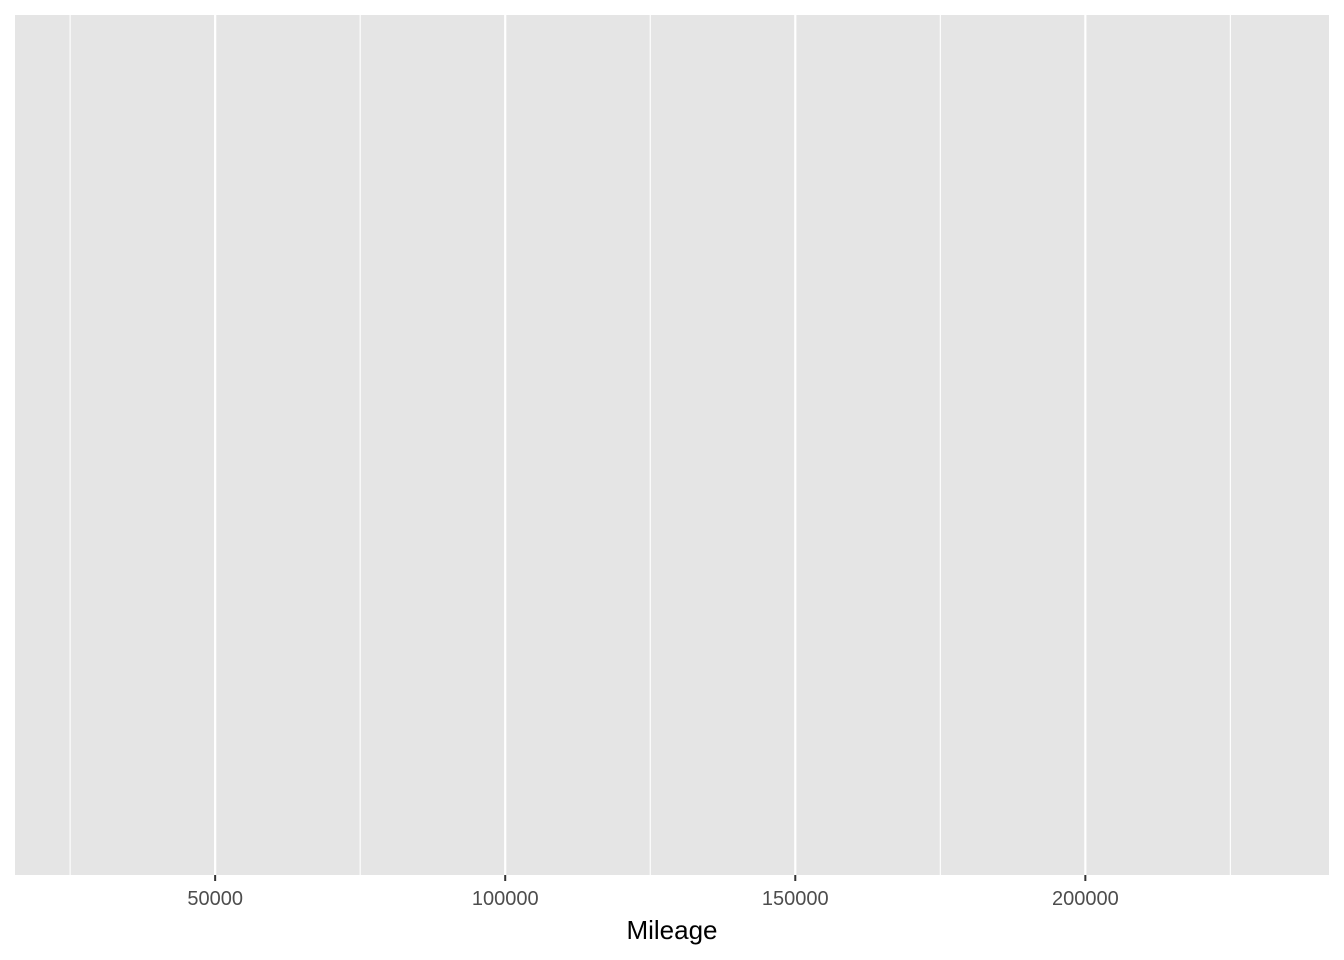 This screenshot has width=1344, height=960. I want to click on x-tick-label: 50000, so click(215, 899).